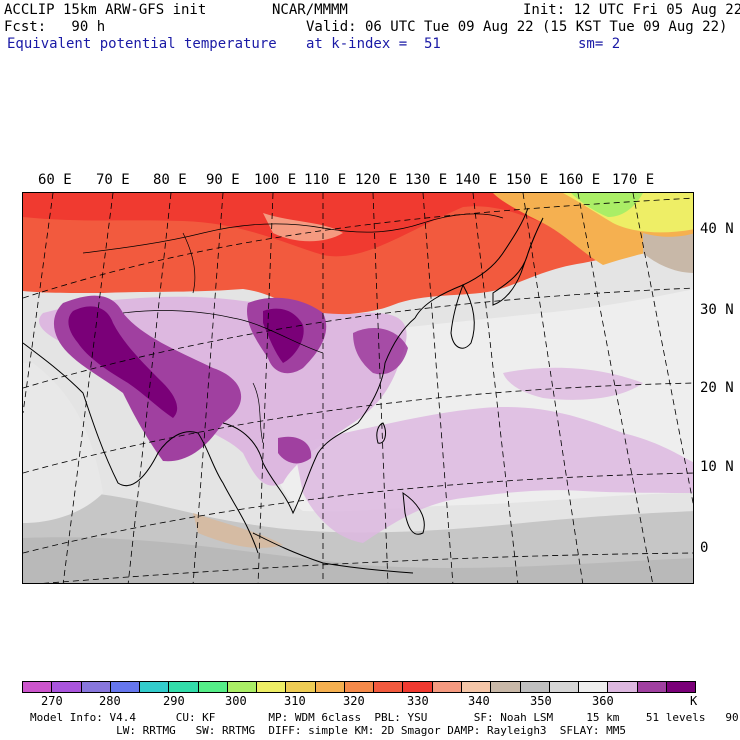 The image size is (740, 740). I want to click on lon-label-100e: 100 E, so click(275, 180).